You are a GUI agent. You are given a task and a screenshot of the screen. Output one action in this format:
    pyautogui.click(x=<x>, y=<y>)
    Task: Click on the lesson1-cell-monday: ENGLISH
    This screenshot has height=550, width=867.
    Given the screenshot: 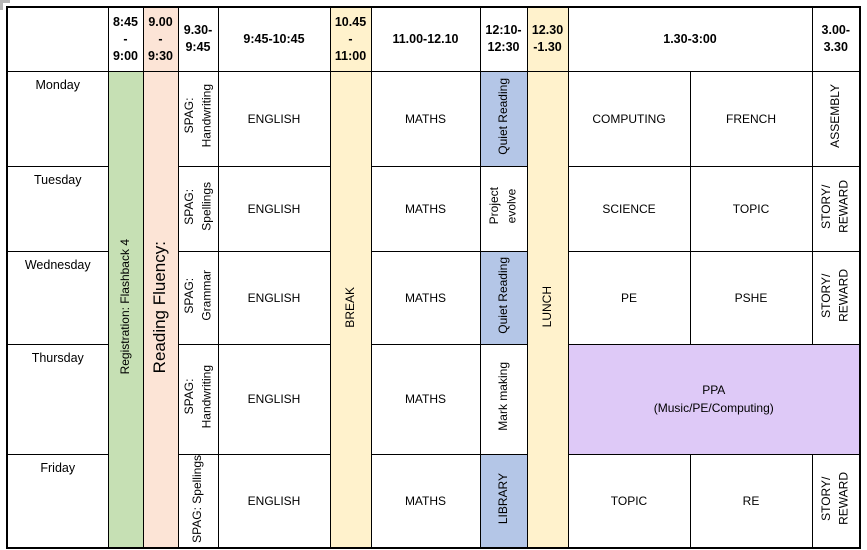 What is the action you would take?
    pyautogui.click(x=274, y=118)
    